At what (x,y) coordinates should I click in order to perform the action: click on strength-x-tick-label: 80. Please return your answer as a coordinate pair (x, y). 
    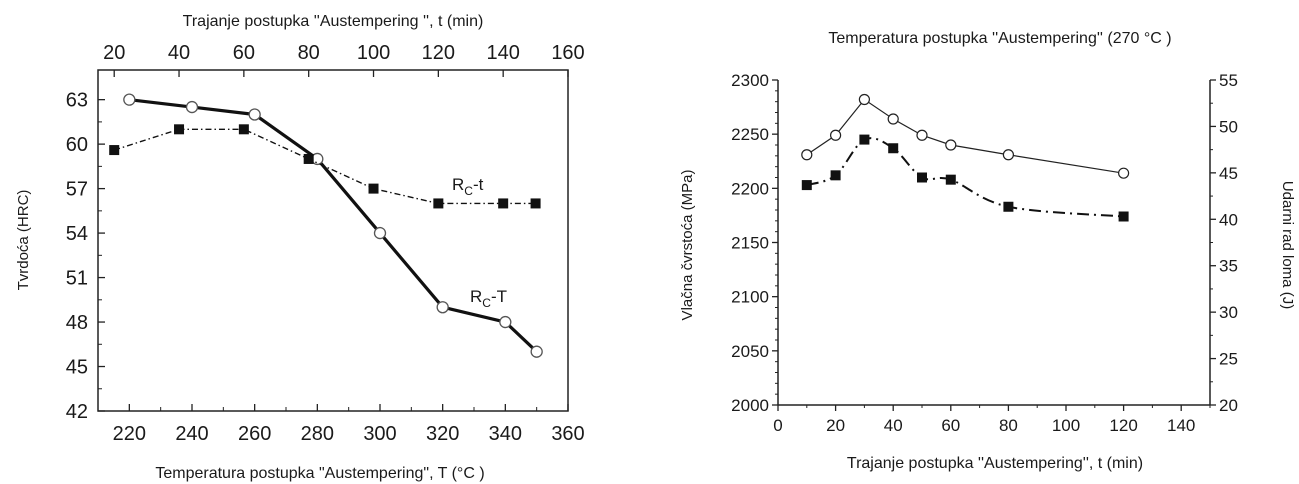
    Looking at the image, I should click on (1008, 425).